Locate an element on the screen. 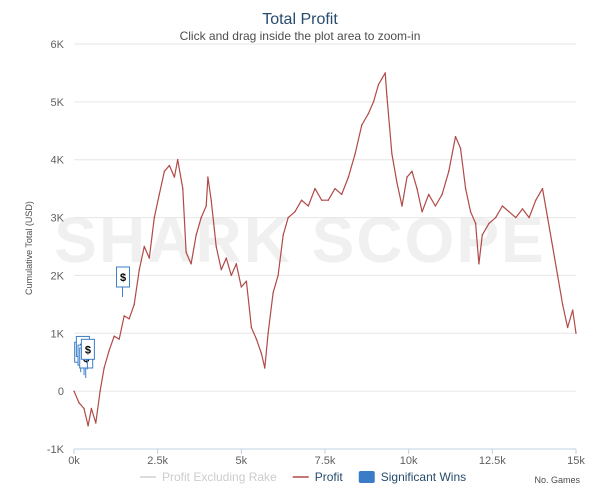 This screenshot has height=504, width=600. x-tick-label: 0k is located at coordinates (74, 461).